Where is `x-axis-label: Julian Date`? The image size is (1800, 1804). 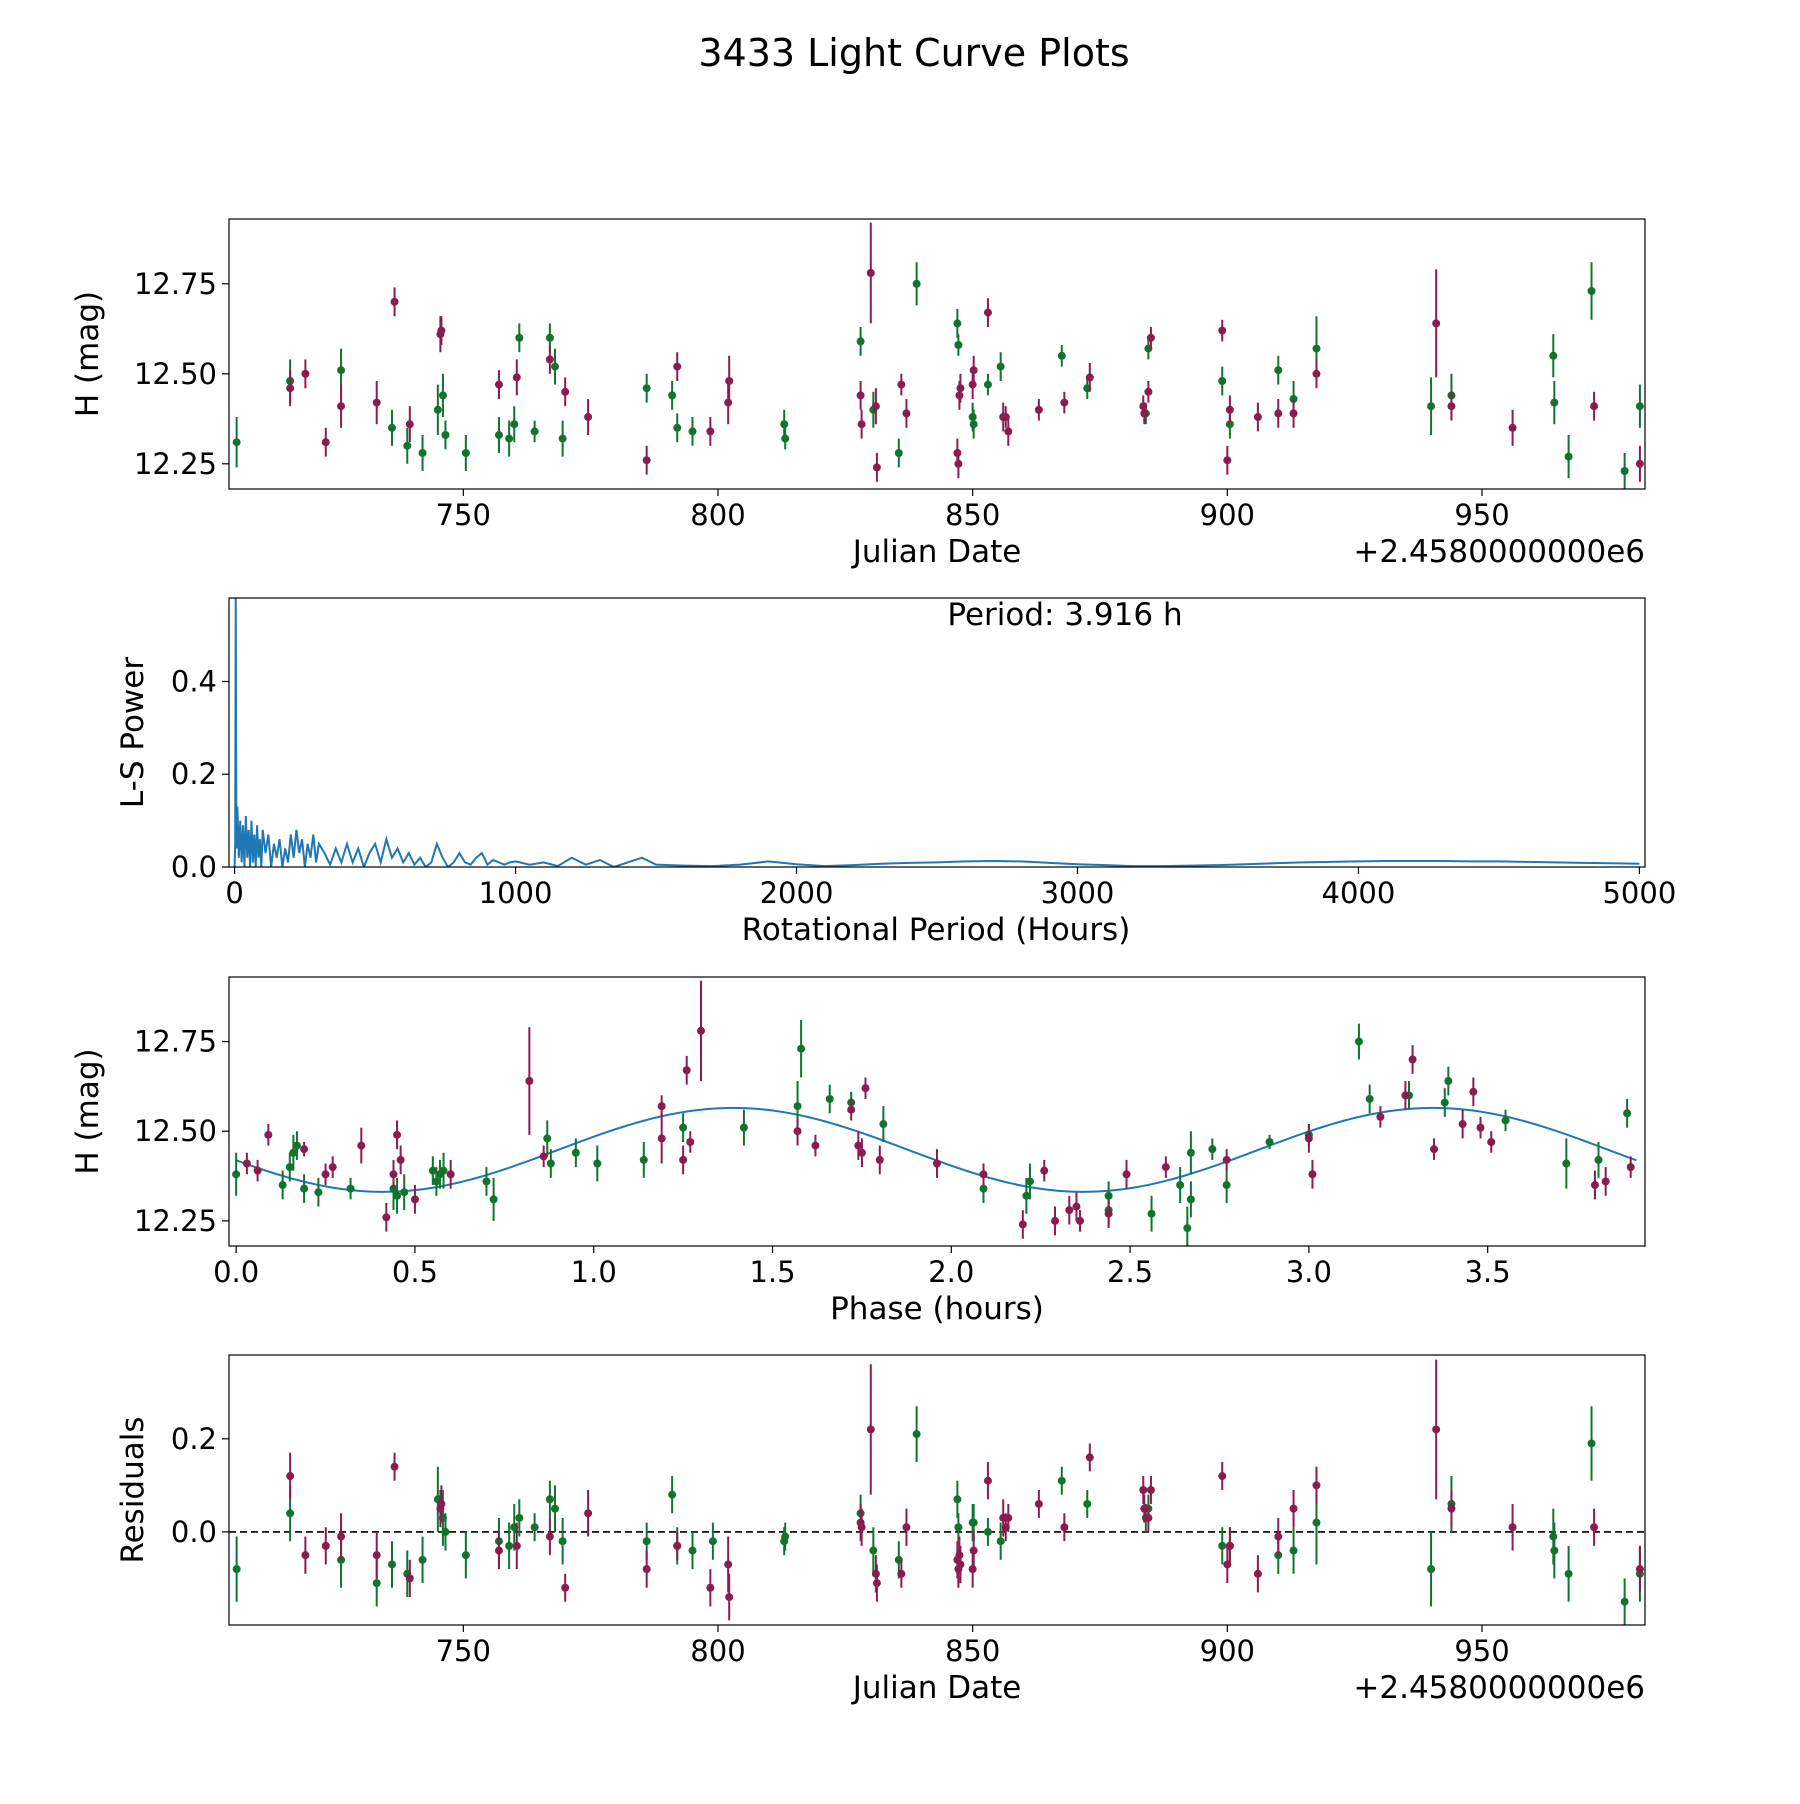
x-axis-label: Julian Date is located at coordinates (936, 552).